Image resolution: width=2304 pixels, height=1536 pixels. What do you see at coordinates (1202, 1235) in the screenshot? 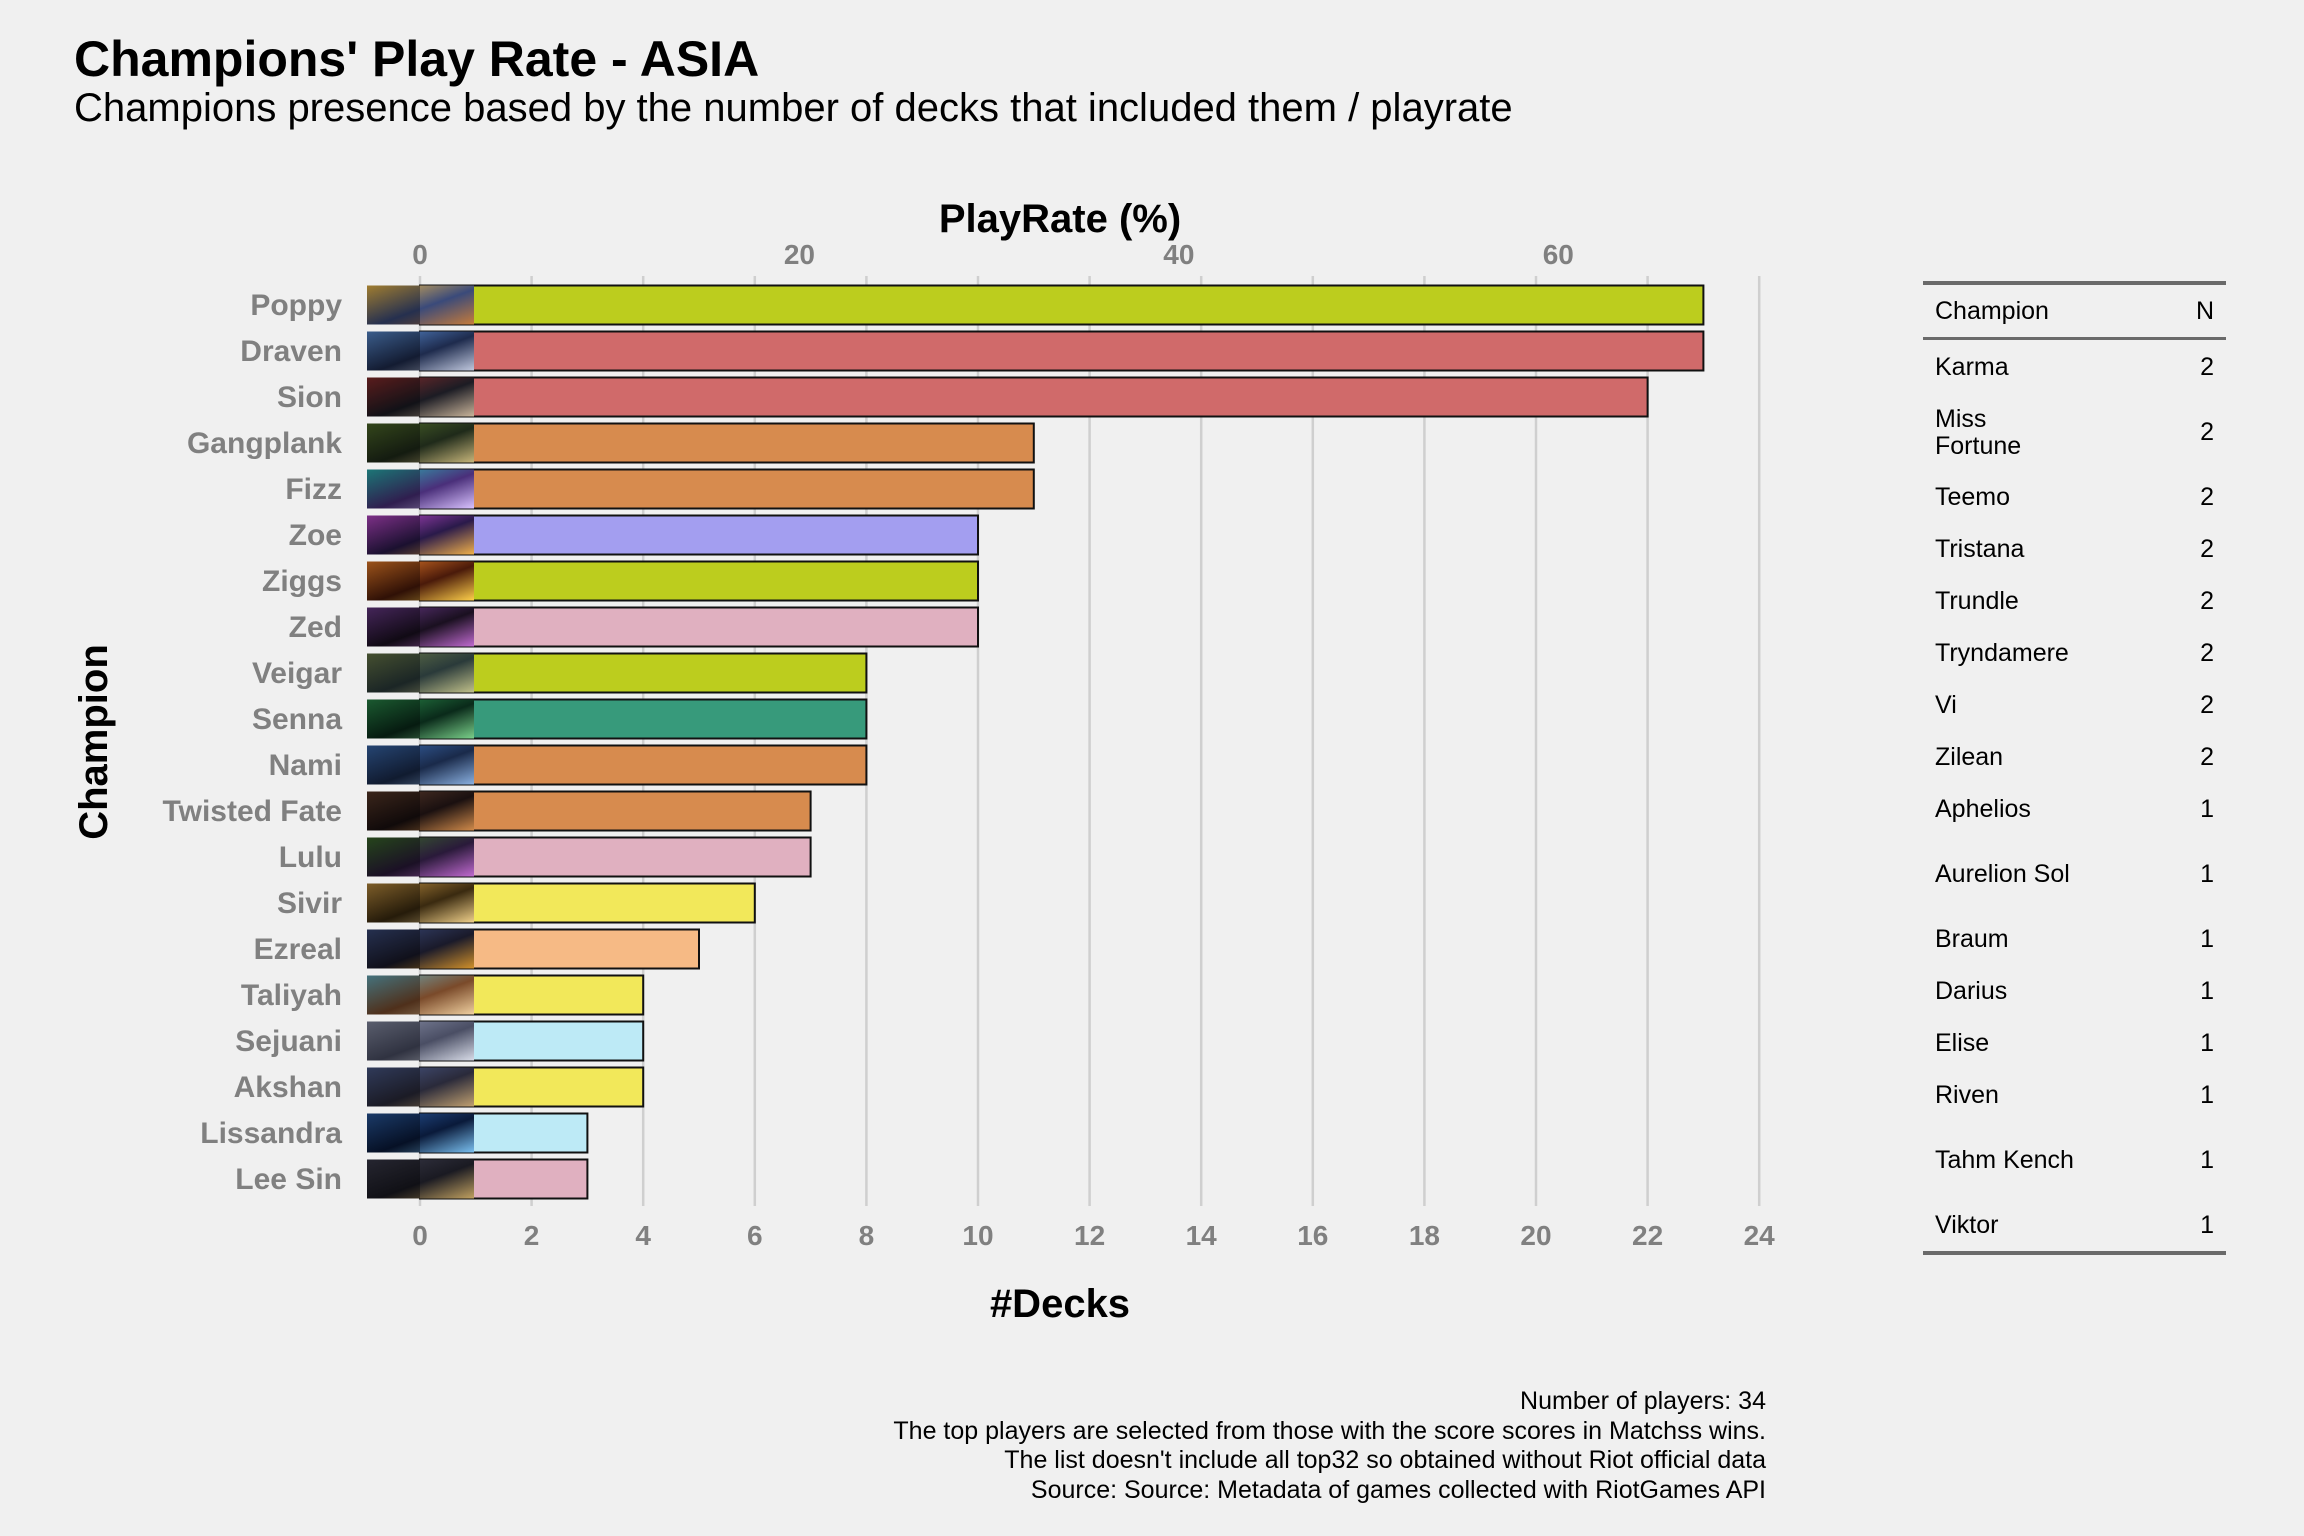
I see `x-tick-label: 14` at bounding box center [1202, 1235].